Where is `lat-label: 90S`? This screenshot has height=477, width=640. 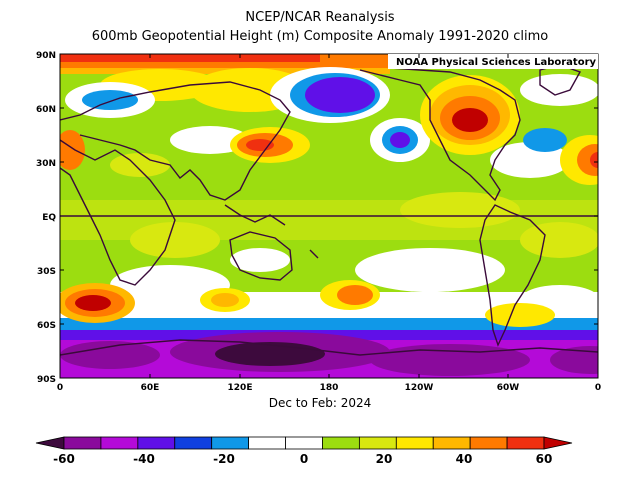 lat-label: 90S is located at coordinates (46, 380).